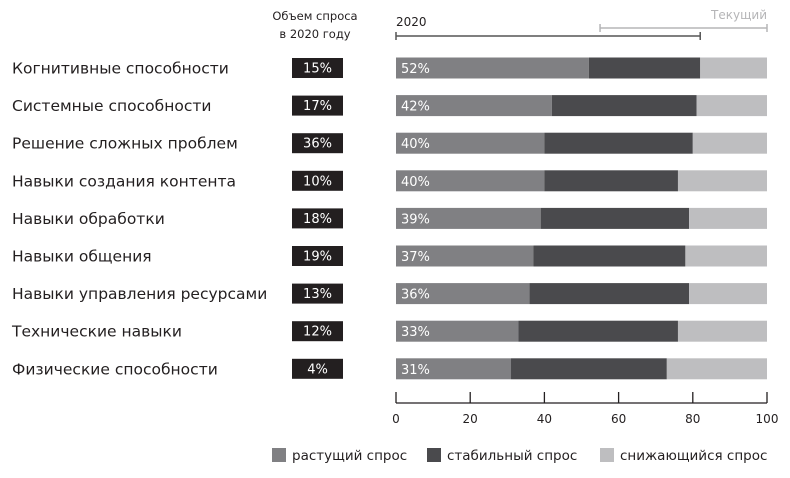 The width and height of the screenshot is (790, 478). I want to click on growing-value-label: 33%, so click(415, 332).